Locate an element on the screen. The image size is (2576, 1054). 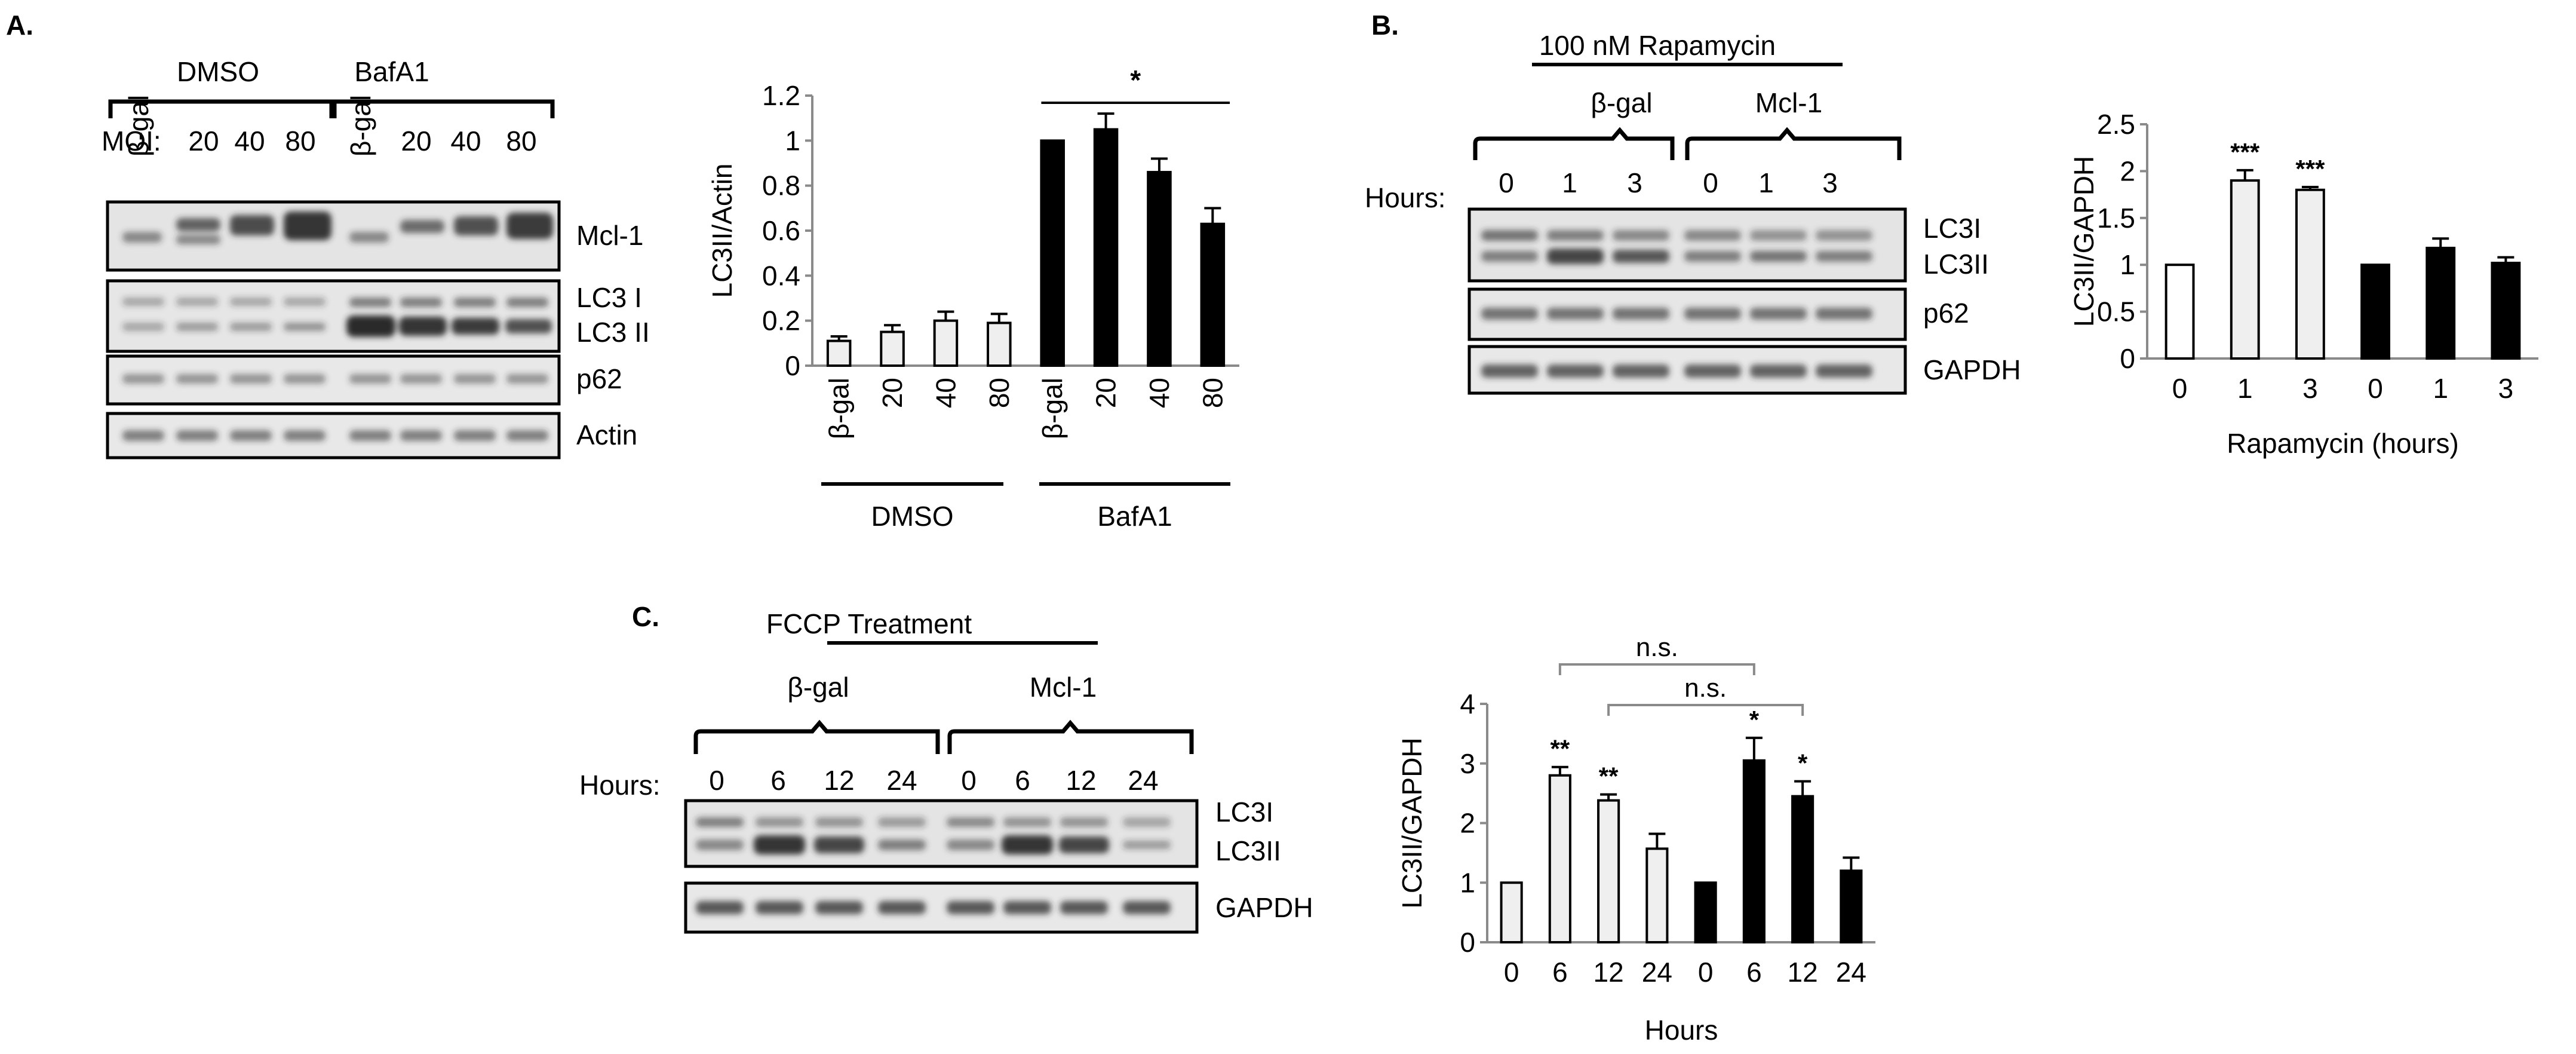
panel-b-treatment-title: 100 nM Rapamycin is located at coordinates (1657, 45).